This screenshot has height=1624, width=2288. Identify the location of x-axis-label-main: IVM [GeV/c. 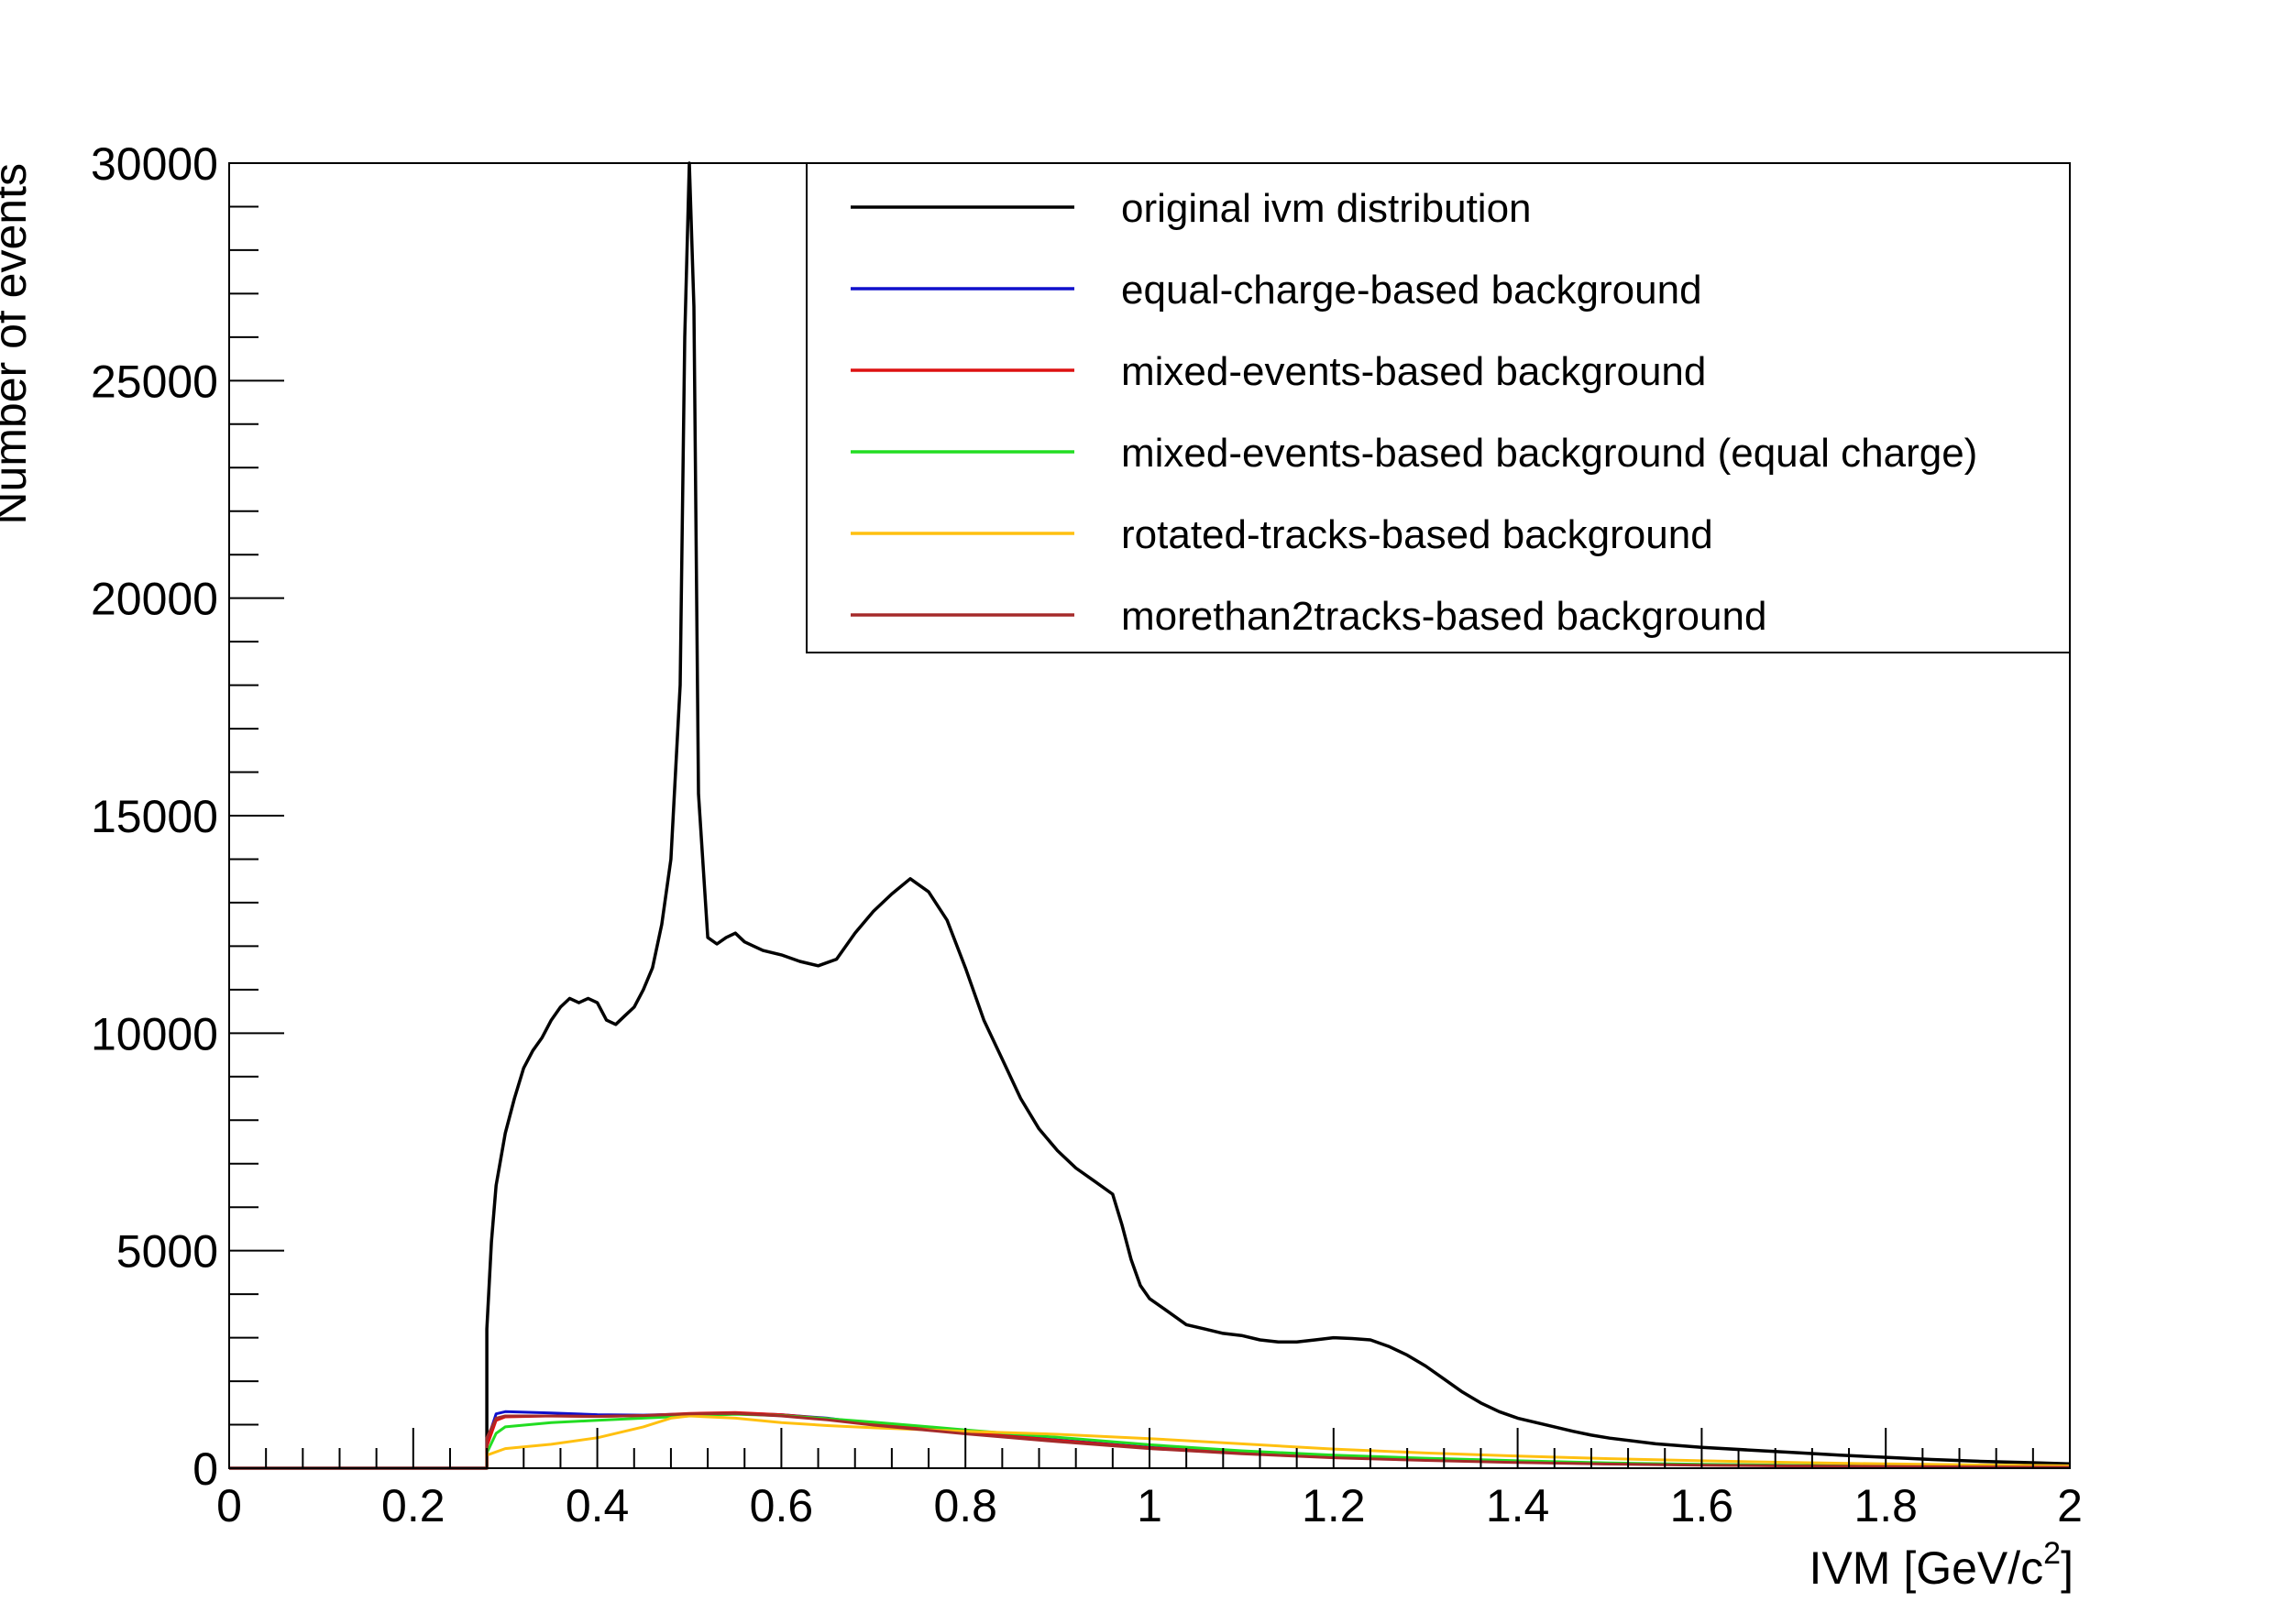
(1927, 1568).